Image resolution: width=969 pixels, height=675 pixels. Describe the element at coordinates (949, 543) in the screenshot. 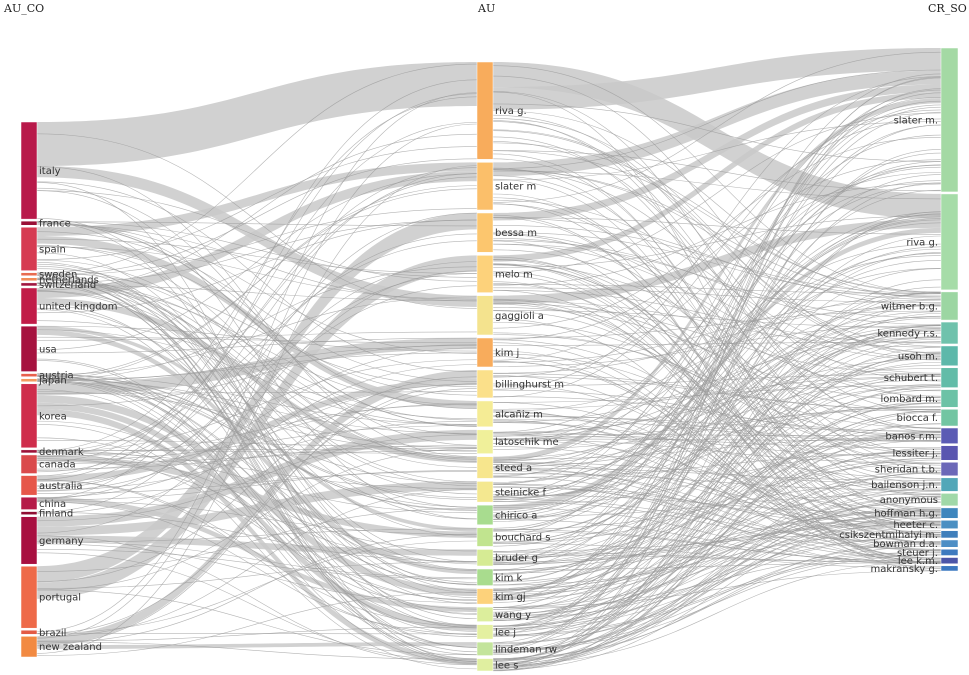

I see `node-cr-so-bowman-d-a` at that location.